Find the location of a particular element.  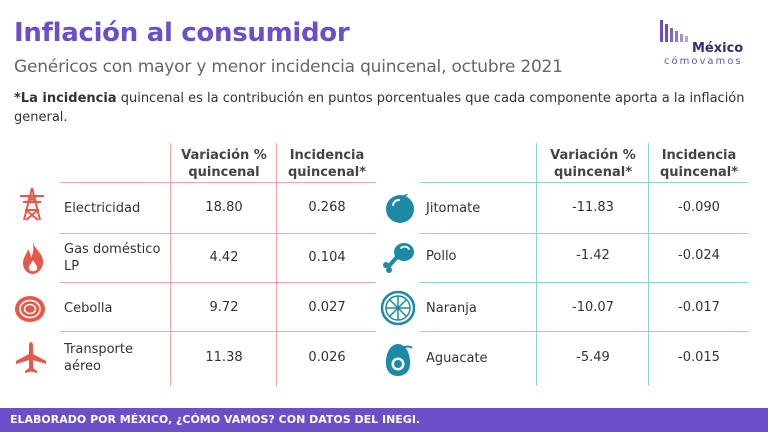

note-bold-term: incidencia is located at coordinates (79, 98).